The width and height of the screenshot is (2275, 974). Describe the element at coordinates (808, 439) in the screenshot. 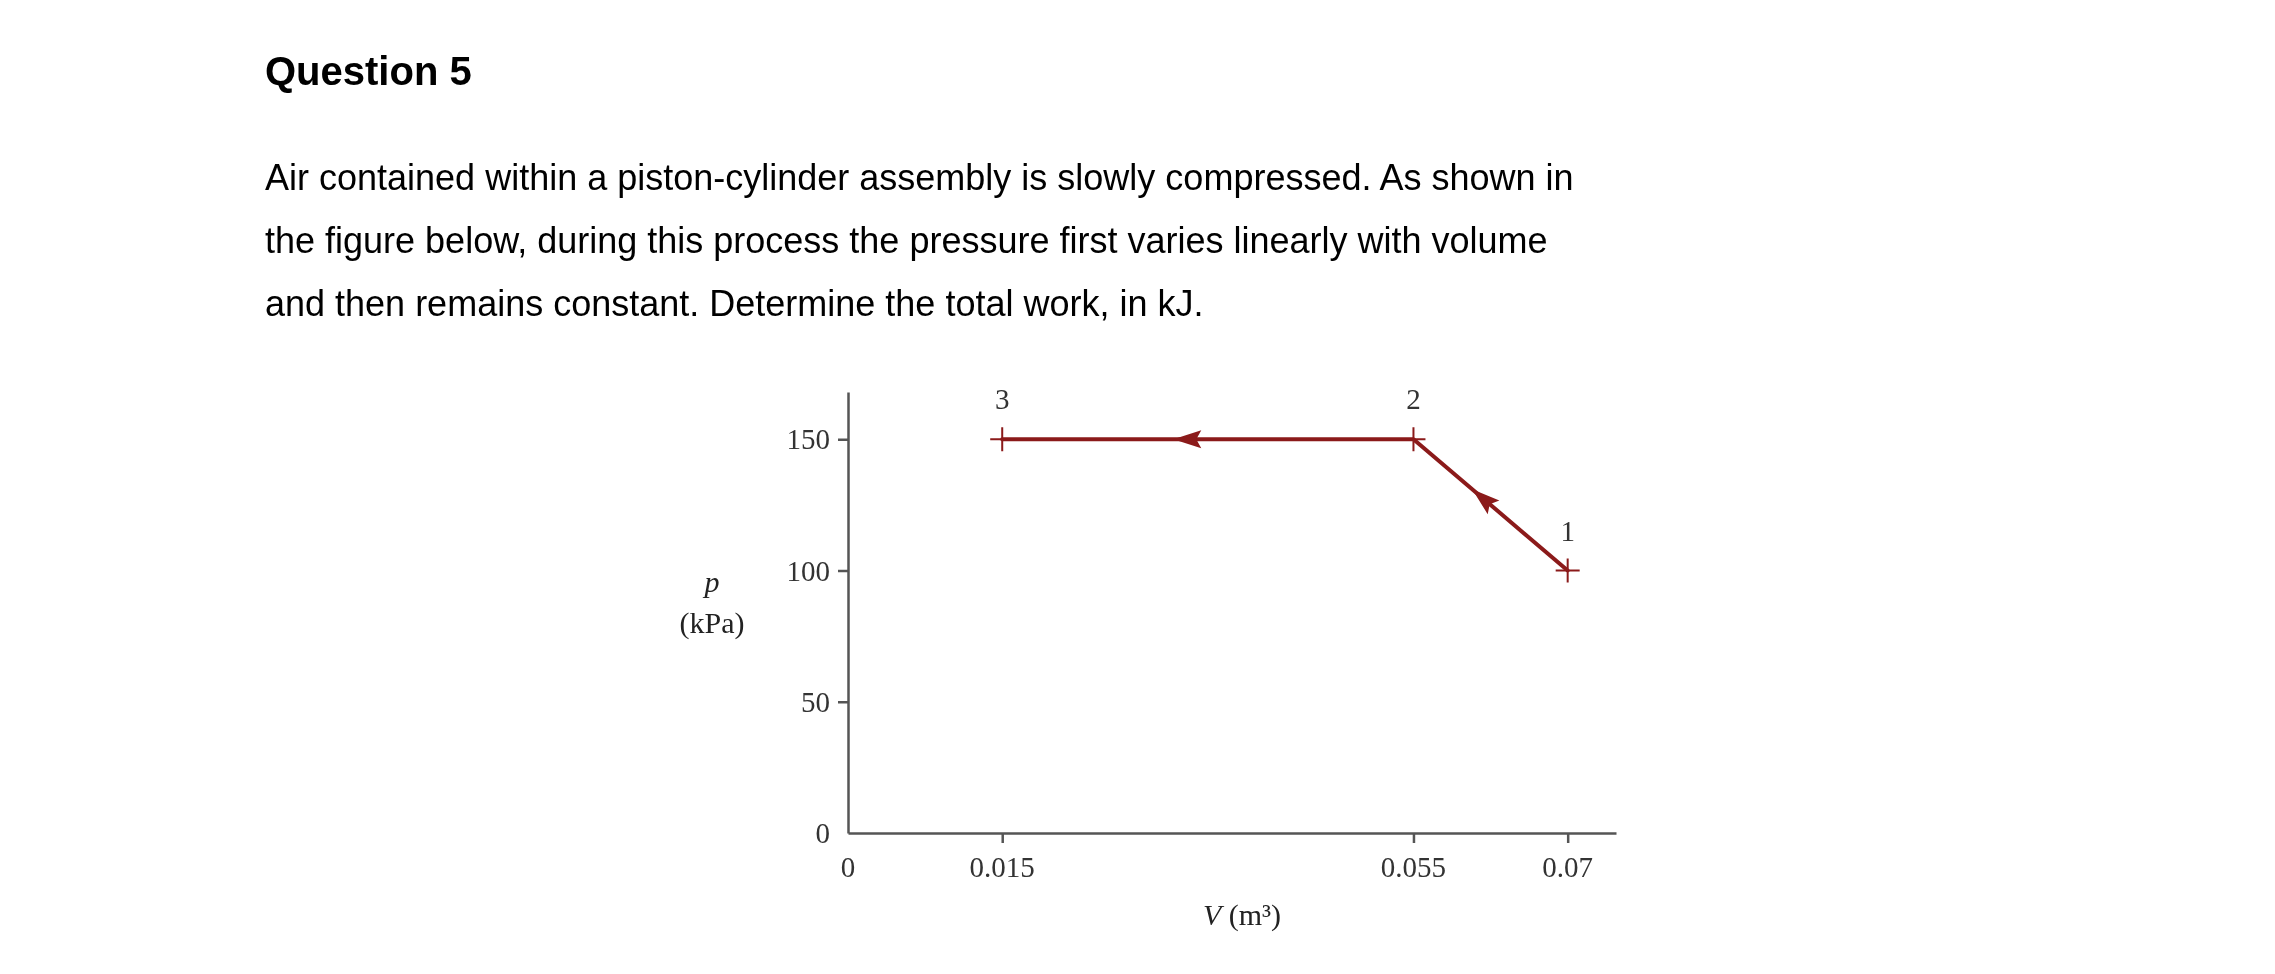

I see `y-tick-label: 150` at that location.